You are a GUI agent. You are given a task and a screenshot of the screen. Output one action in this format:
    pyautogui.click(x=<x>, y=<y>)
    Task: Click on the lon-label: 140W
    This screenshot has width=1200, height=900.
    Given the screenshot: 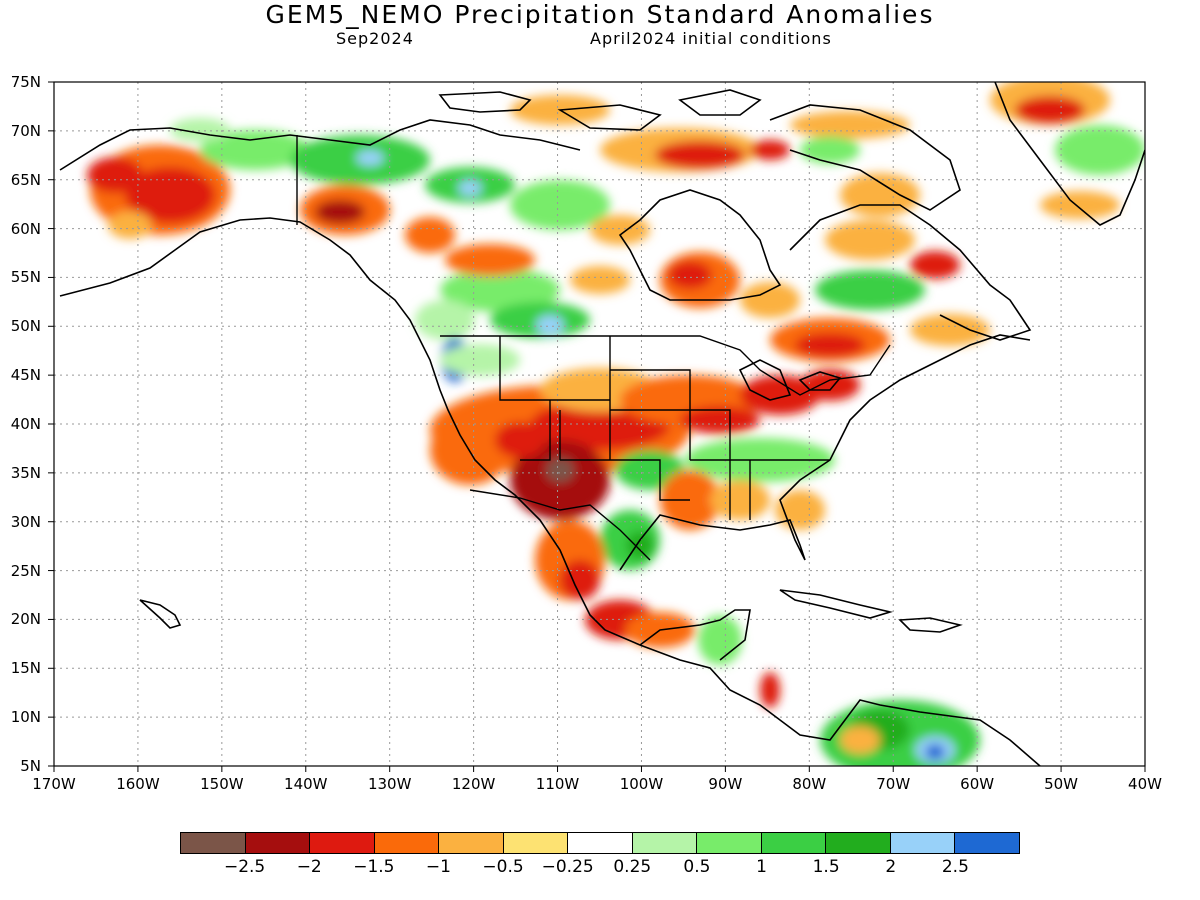 What is the action you would take?
    pyautogui.click(x=306, y=784)
    